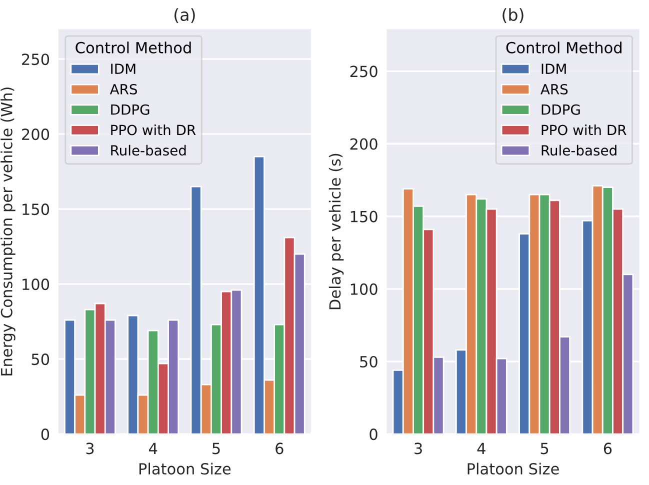  Describe the element at coordinates (336, 232) in the screenshot. I see `y-axis-title: Delay per vehicle (s)` at that location.